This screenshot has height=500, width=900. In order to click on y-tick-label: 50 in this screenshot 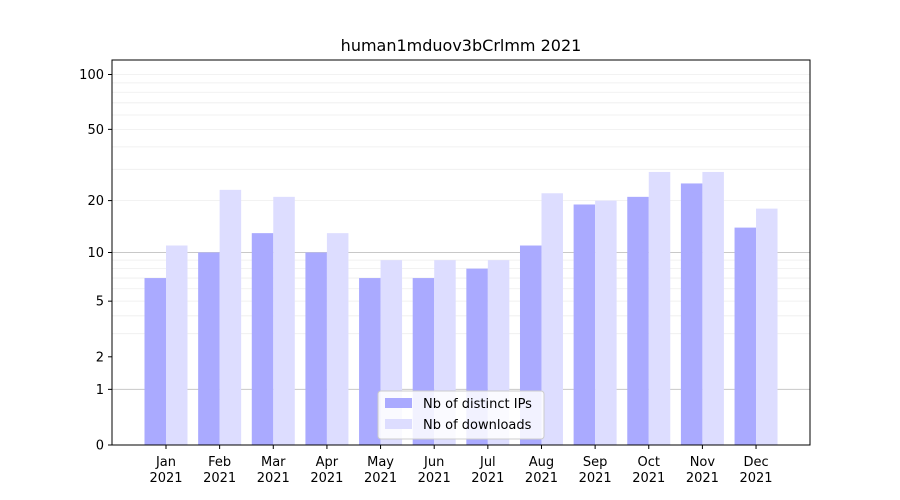, I will do `click(95, 130)`.